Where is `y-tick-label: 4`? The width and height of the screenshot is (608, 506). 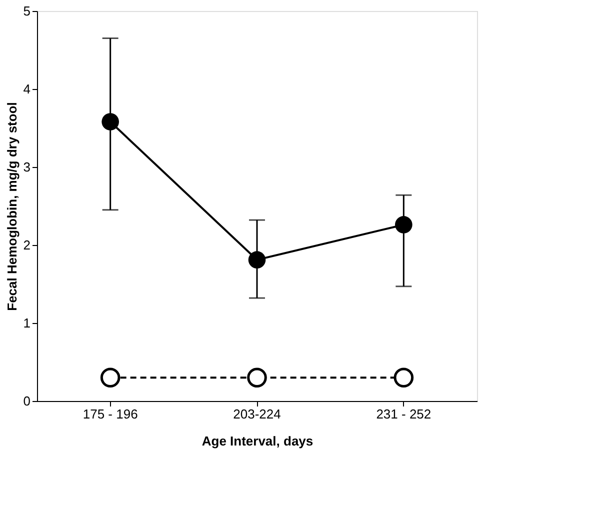 y-tick-label: 4 is located at coordinates (26, 89).